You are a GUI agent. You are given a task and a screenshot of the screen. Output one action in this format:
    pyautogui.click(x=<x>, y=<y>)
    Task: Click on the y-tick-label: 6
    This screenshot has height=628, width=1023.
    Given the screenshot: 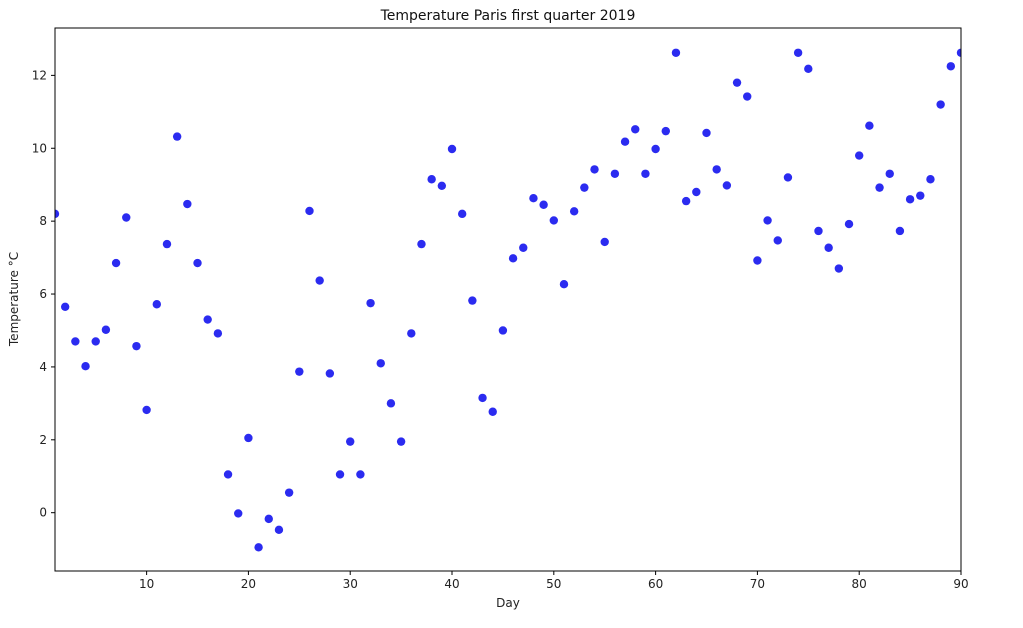 What is the action you would take?
    pyautogui.click(x=43, y=294)
    